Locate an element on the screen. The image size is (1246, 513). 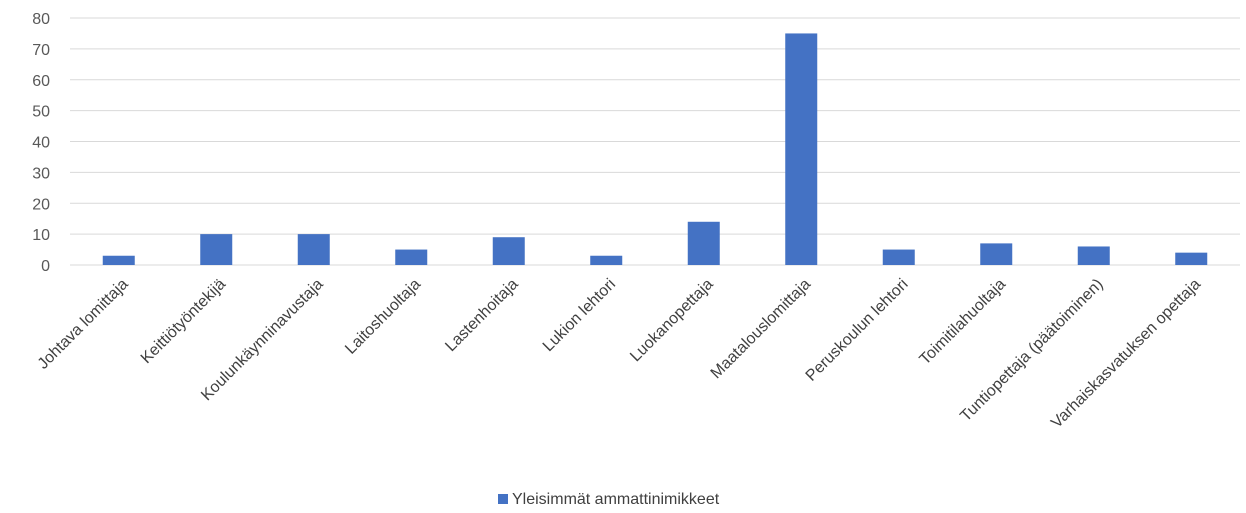
y-tick-label: 0 is located at coordinates (45, 266).